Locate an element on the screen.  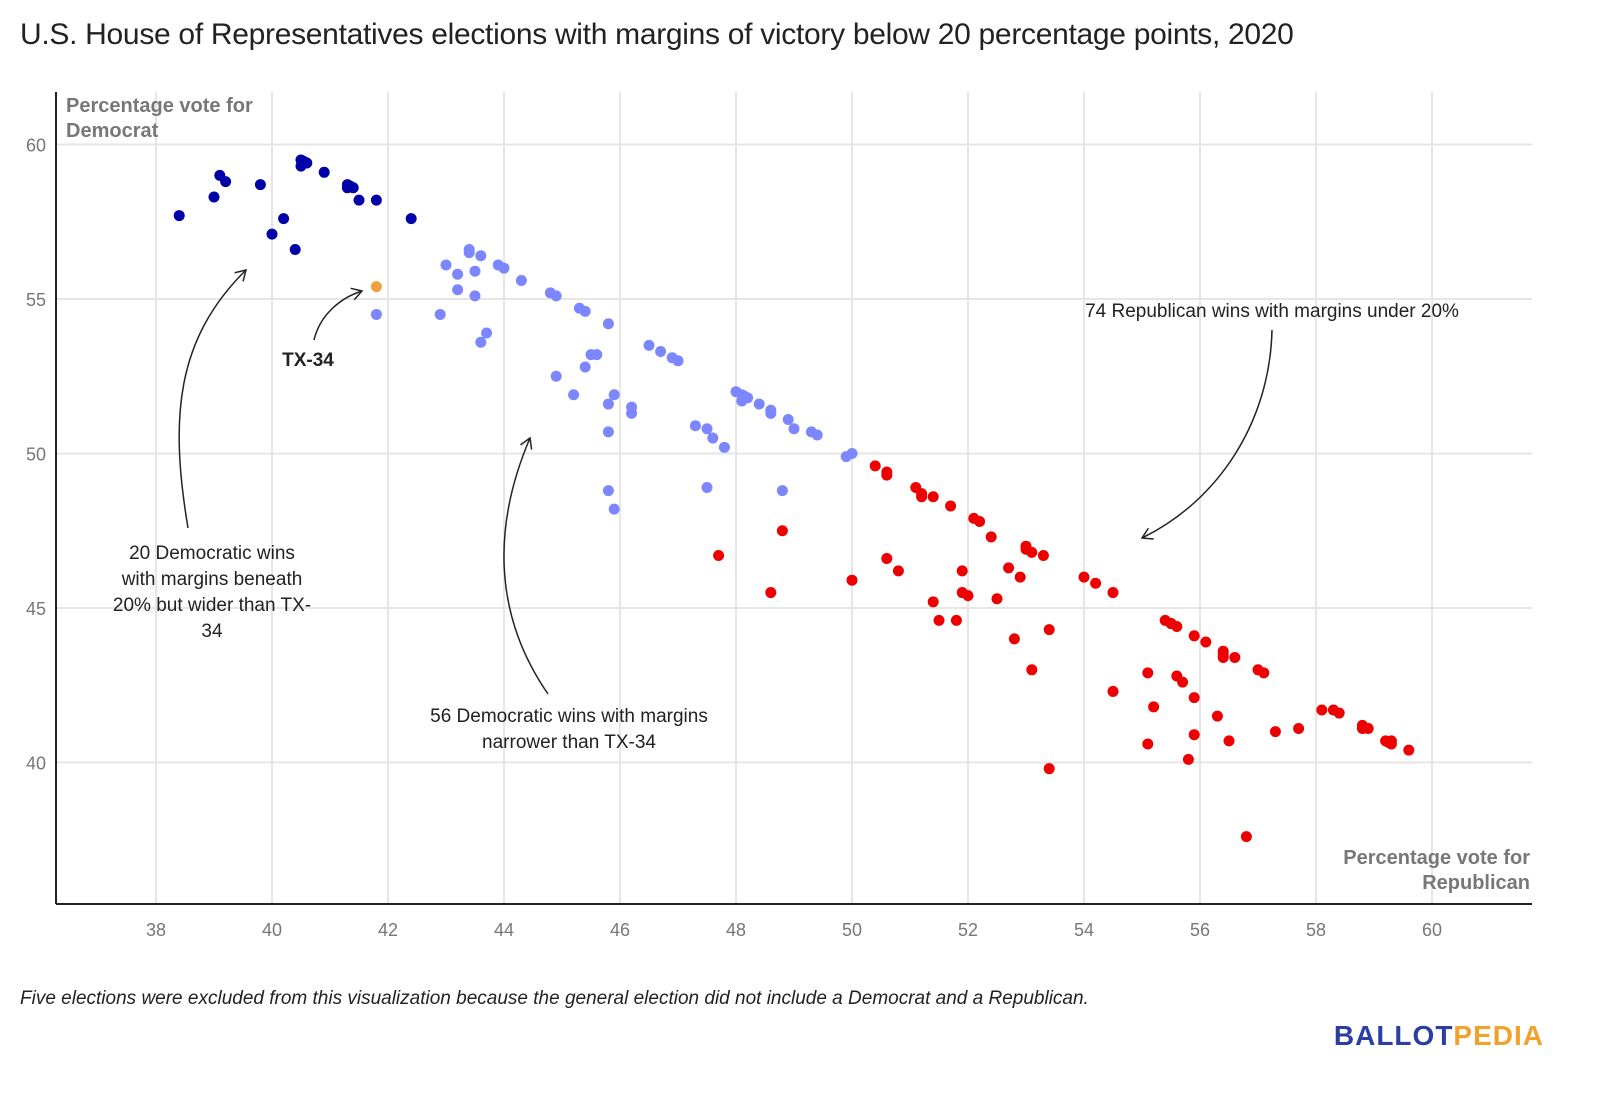
annotation-dem-wide-line: with margins beneath is located at coordinates (212, 579).